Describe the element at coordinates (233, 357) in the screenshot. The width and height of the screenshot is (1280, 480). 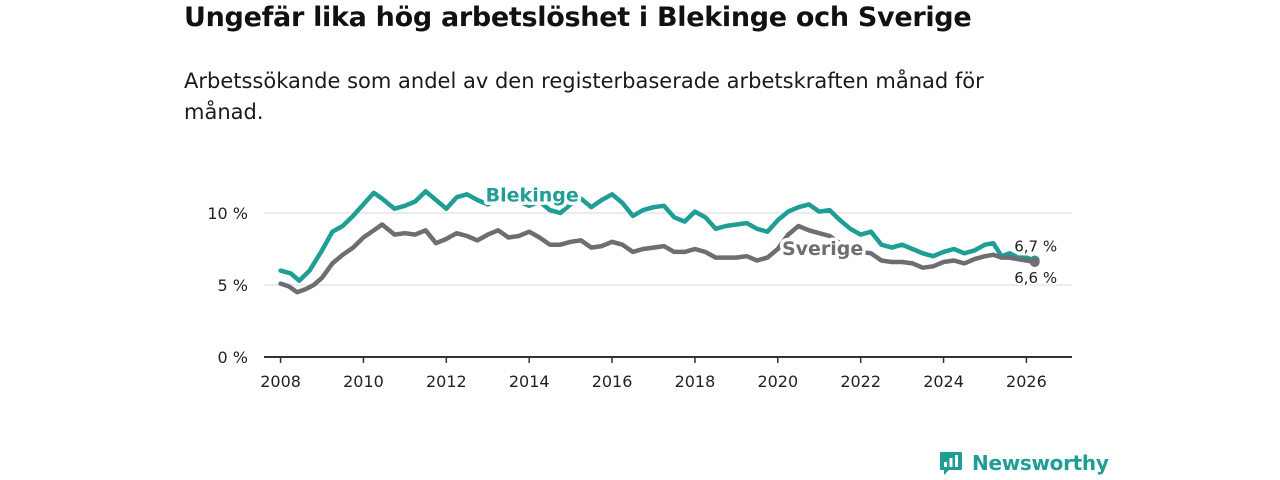
I see `y-tick-label: 0 %` at that location.